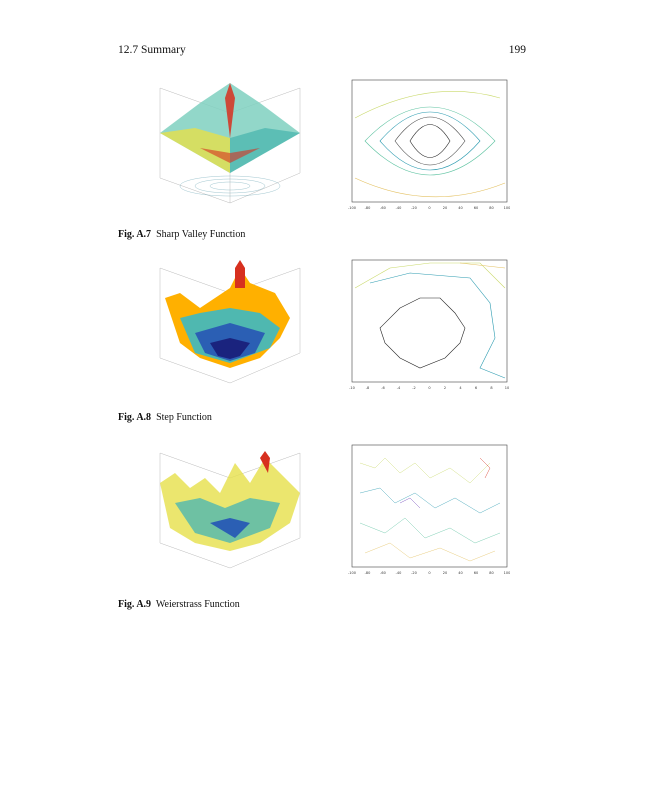  What do you see at coordinates (184, 417) in the screenshot?
I see `figure-title: Step Function` at bounding box center [184, 417].